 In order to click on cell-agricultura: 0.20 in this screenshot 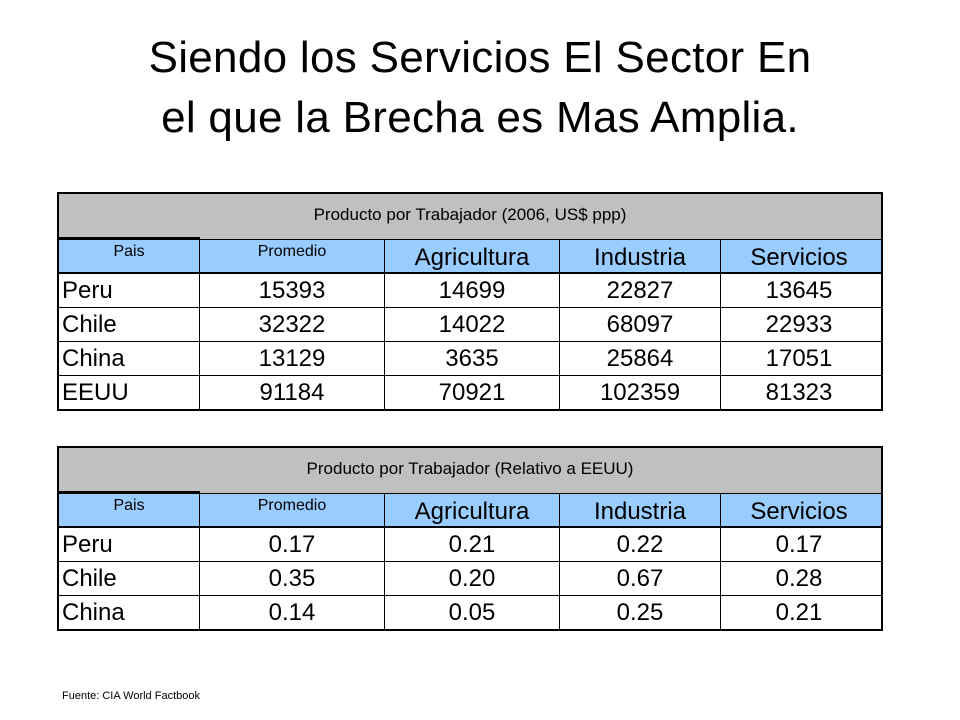, I will do `click(472, 578)`.